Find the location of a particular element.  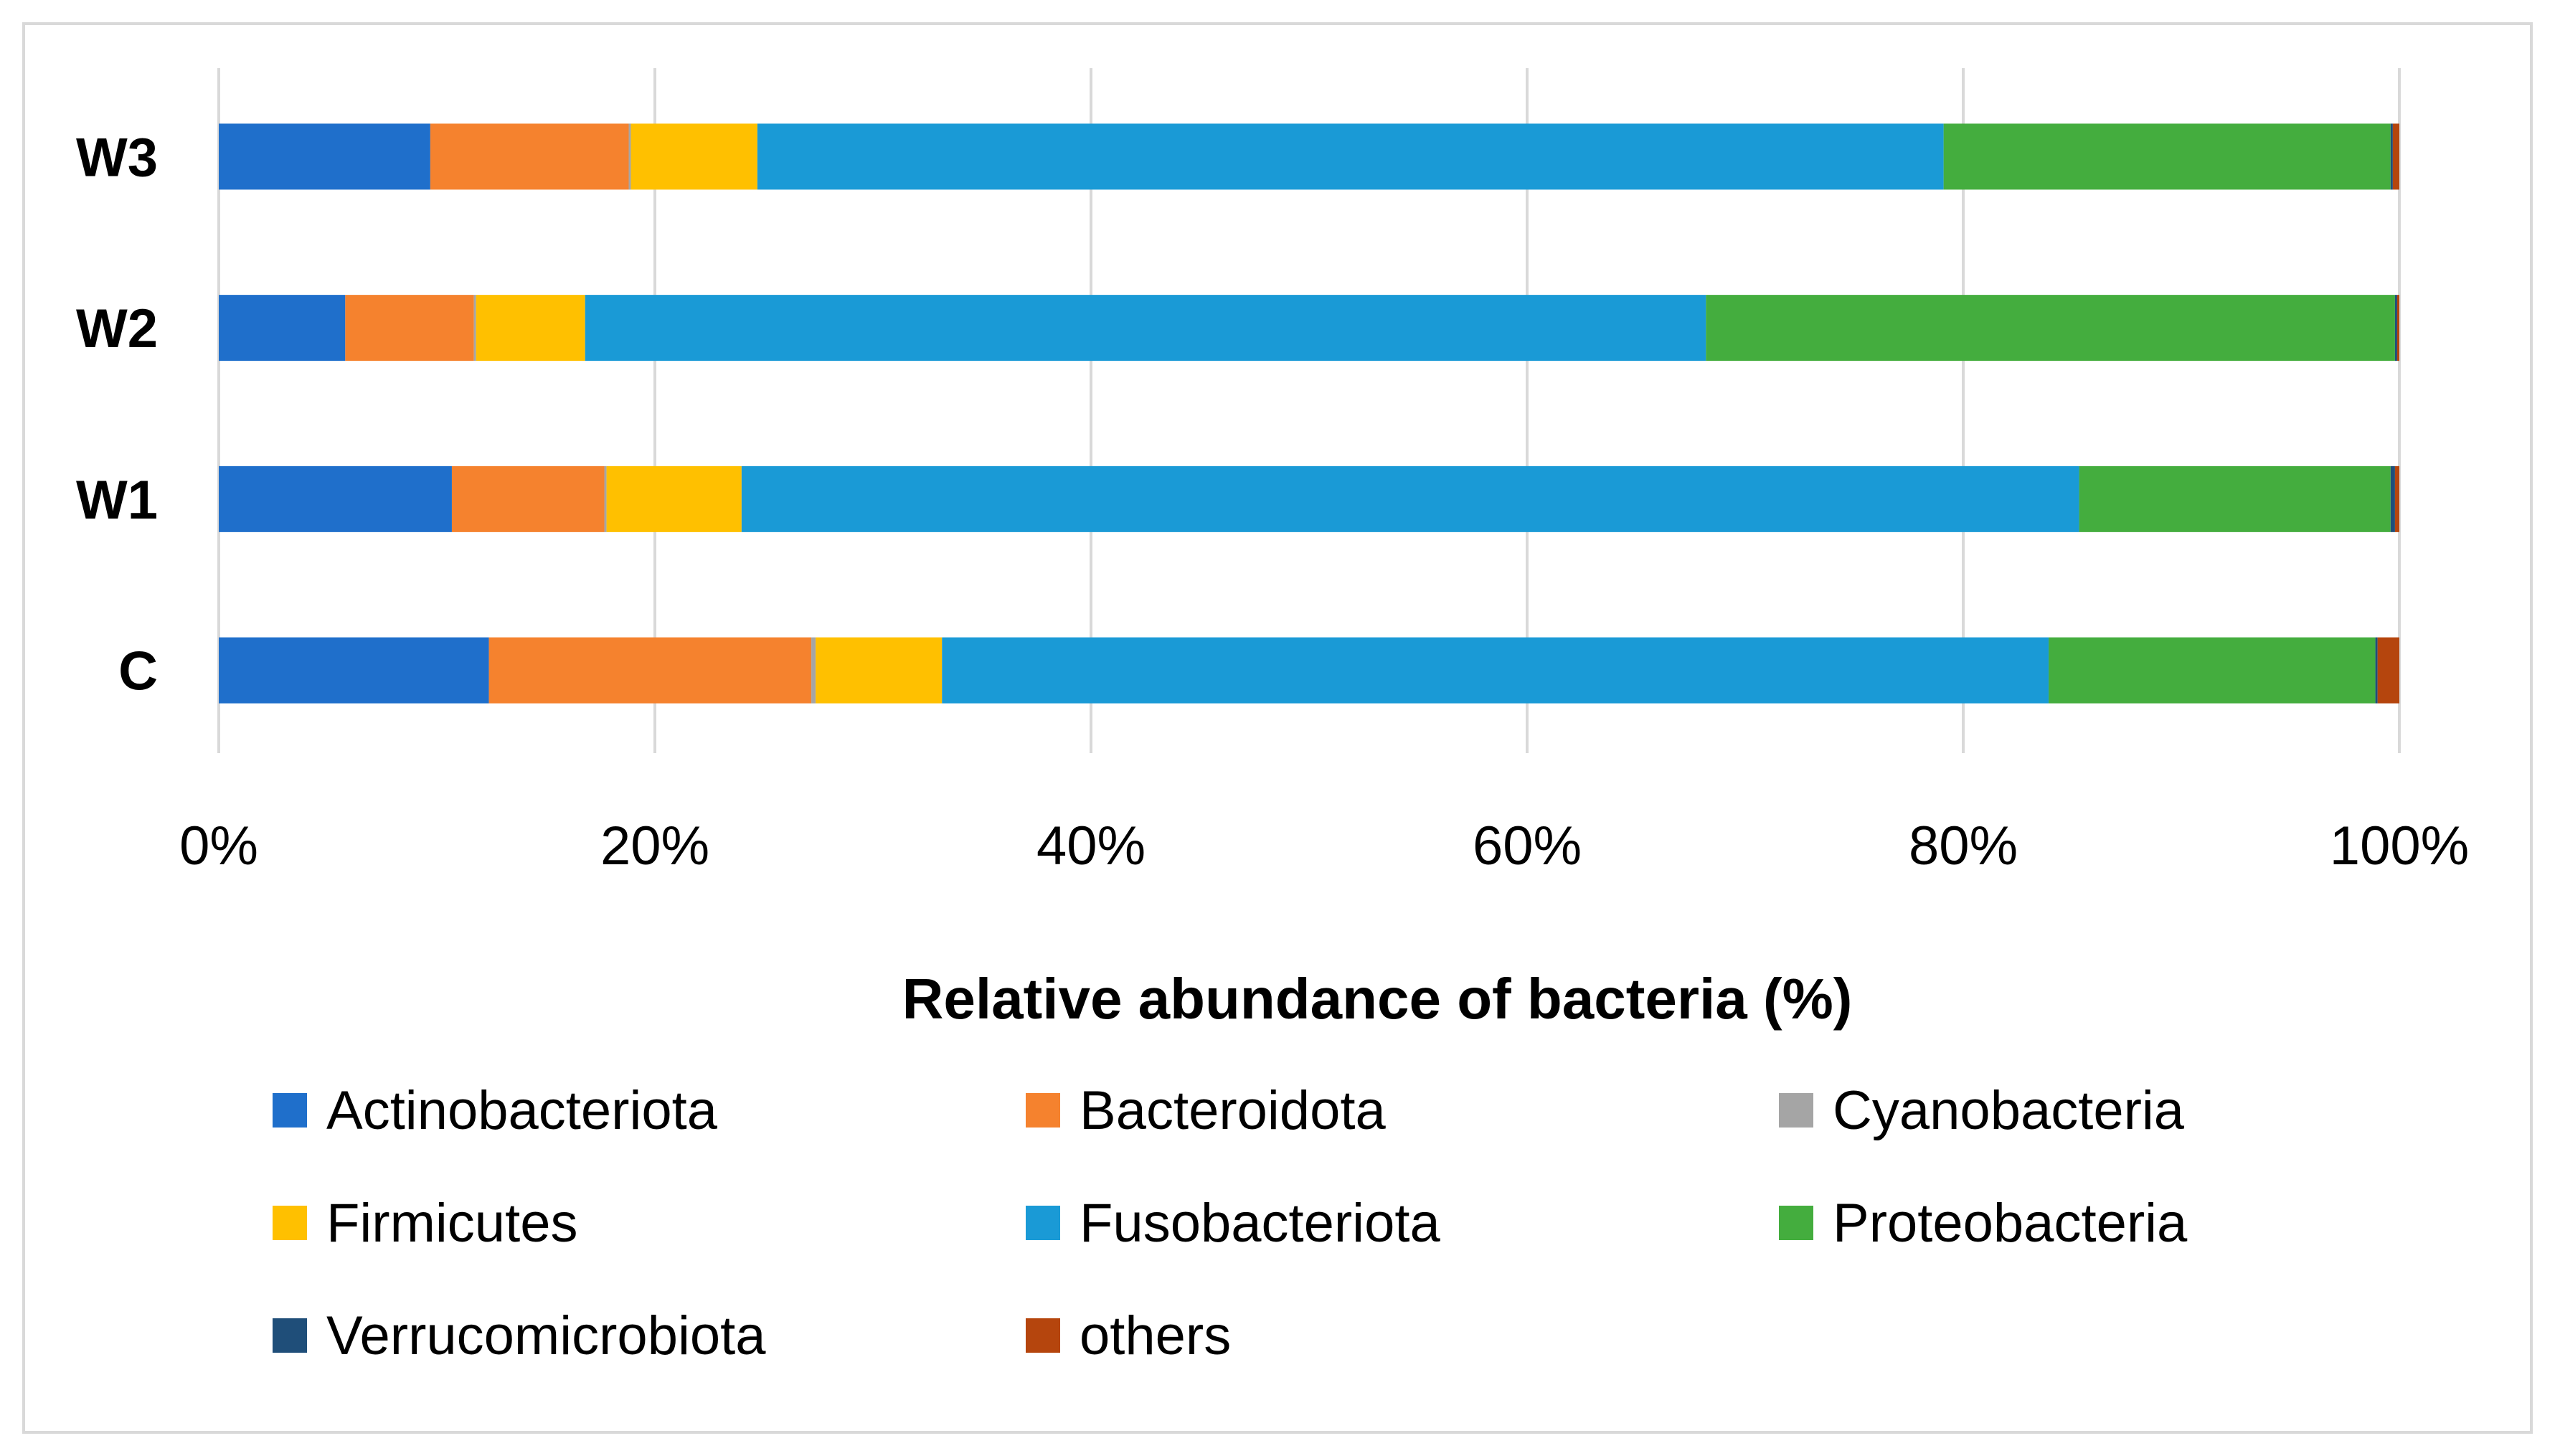

legend-label: Verrucomicrobiota is located at coordinates (546, 1335).